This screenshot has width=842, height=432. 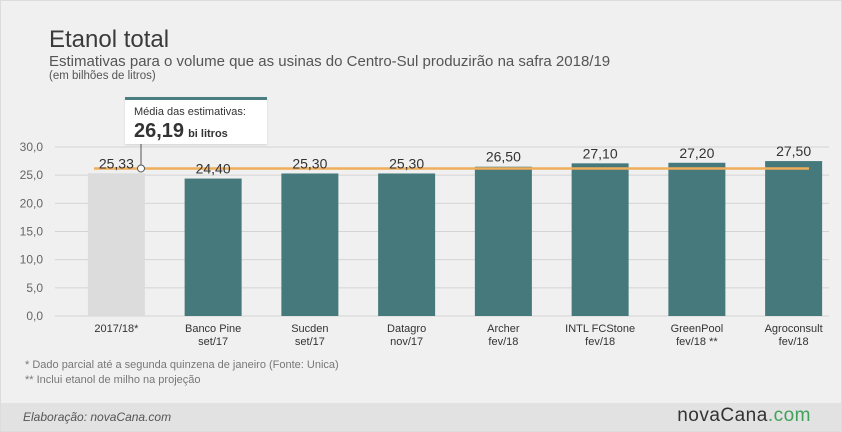 What do you see at coordinates (34, 288) in the screenshot?
I see `y-tick-label: 5,0` at bounding box center [34, 288].